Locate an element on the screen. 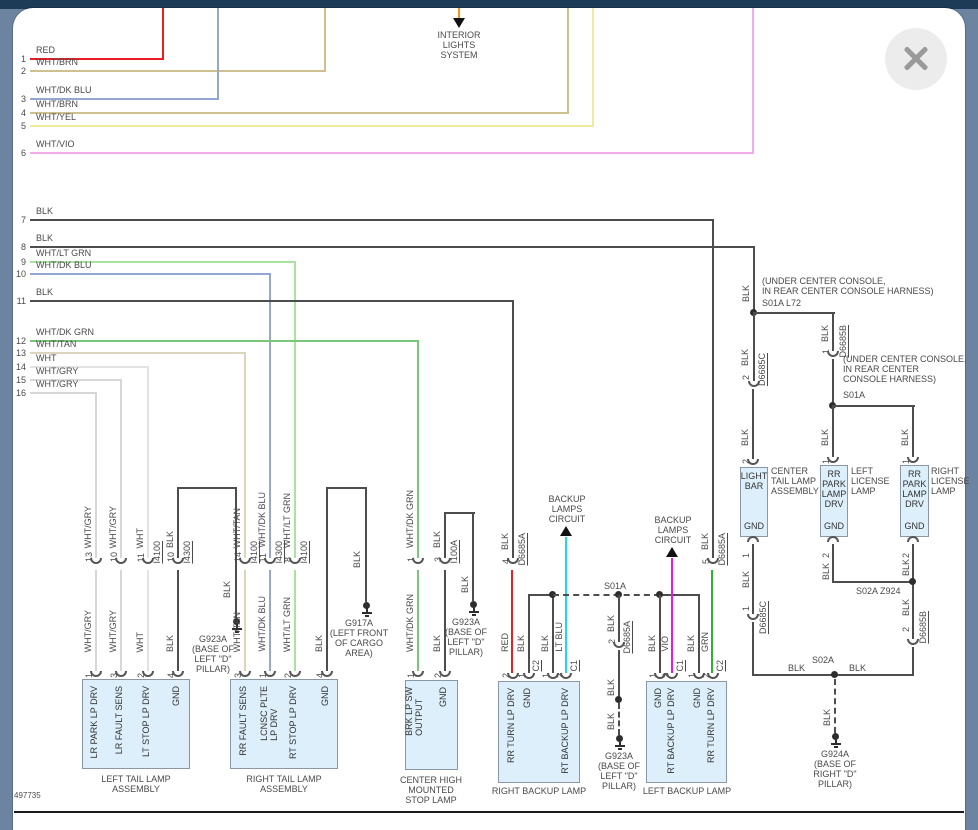 The height and width of the screenshot is (830, 978). wire-color-label: WHT is located at coordinates (140, 538).